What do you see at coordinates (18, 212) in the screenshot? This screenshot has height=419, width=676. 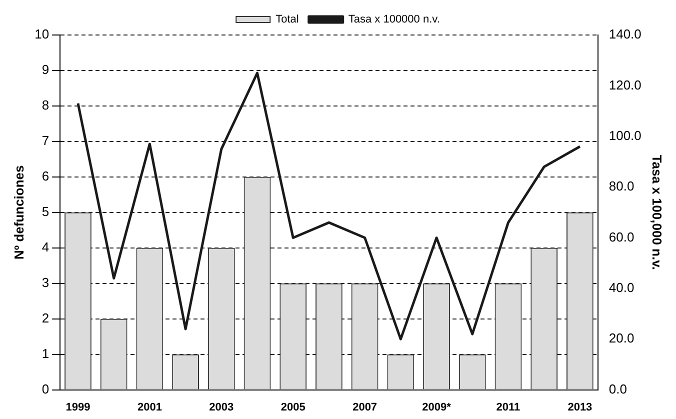 I see `y-axis-title: Nº defunciones` at bounding box center [18, 212].